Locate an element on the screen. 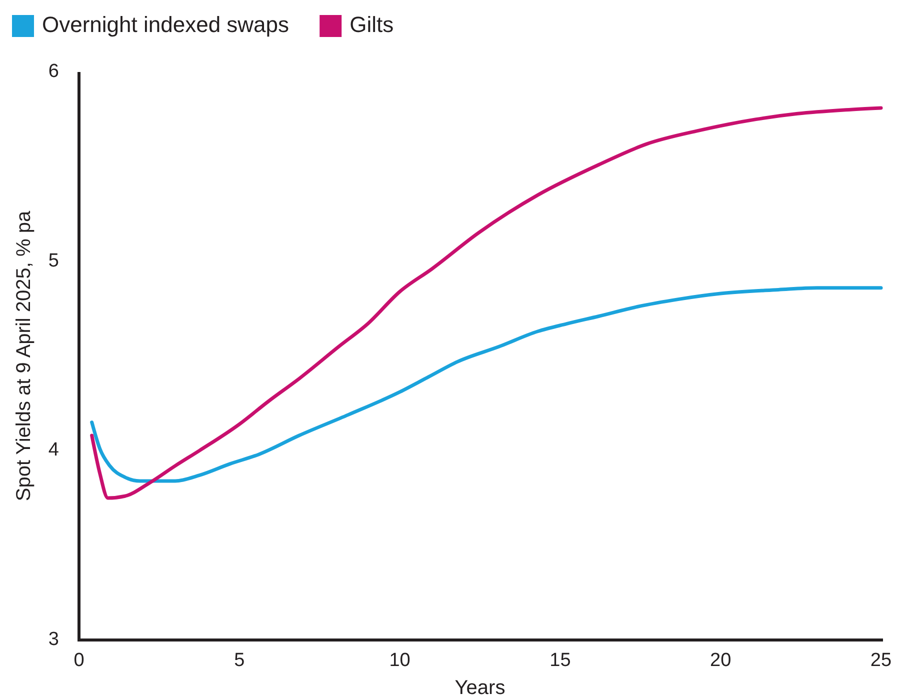 This screenshot has width=897, height=698. x-tick-label: 20 is located at coordinates (721, 660).